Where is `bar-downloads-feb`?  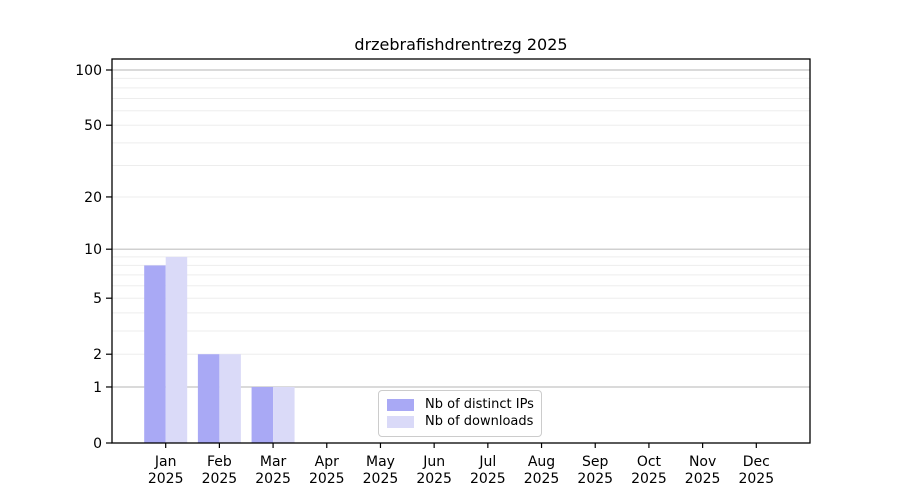
bar-downloads-feb is located at coordinates (230, 398).